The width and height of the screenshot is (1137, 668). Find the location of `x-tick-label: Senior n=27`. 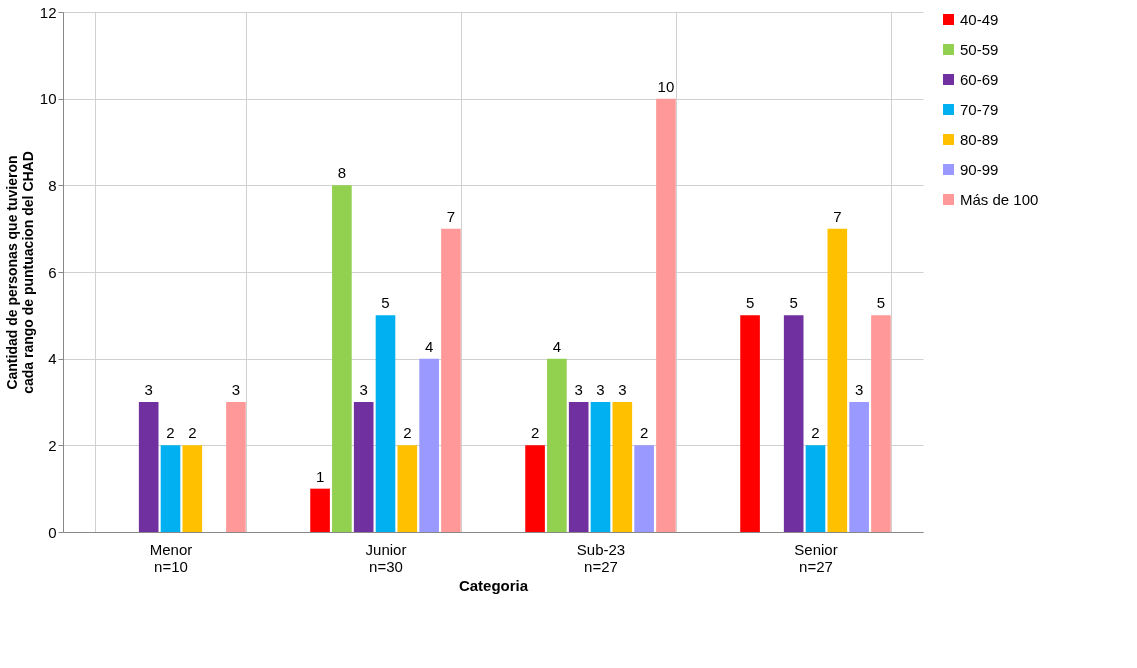

x-tick-label: Senior n=27 is located at coordinates (816, 557).